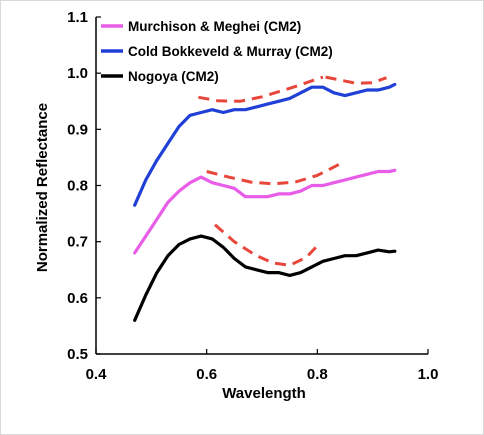 The width and height of the screenshot is (484, 435). Describe the element at coordinates (214, 26) in the screenshot. I see `legend-label: Murchison & Meghei (CM2)` at that location.